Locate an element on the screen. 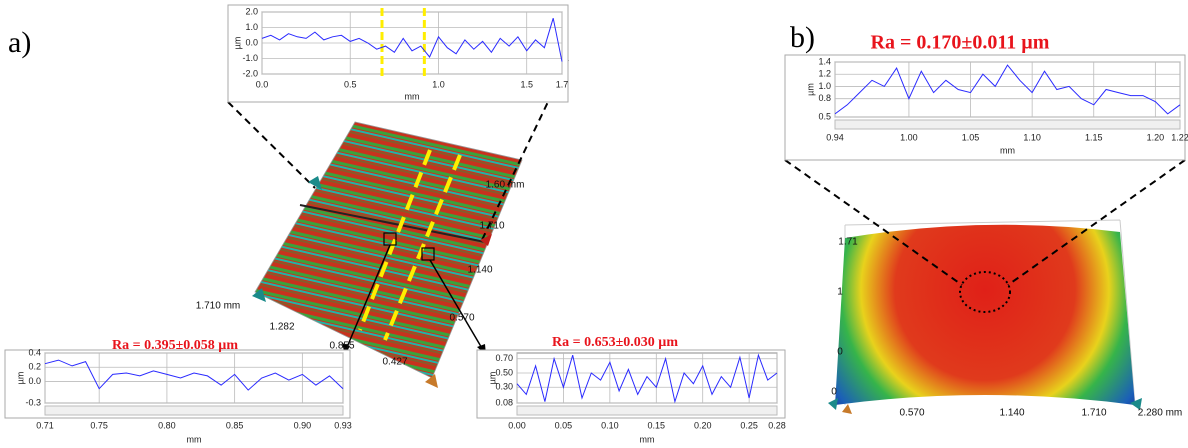 The image size is (1188, 448). x-tick-label: 0.94 is located at coordinates (835, 137).